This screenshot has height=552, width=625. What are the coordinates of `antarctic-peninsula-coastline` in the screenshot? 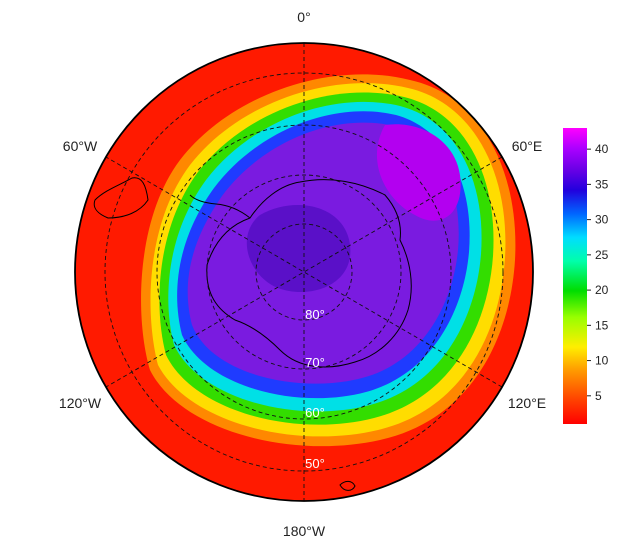 It's located at (220, 206).